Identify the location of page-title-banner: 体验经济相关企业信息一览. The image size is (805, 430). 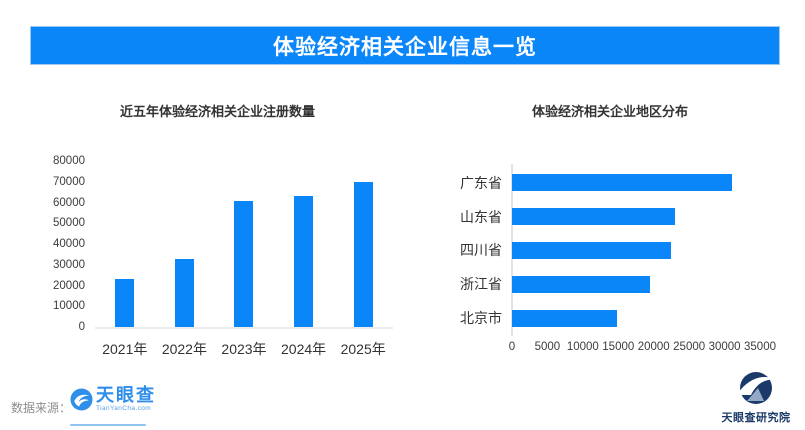
(405, 45).